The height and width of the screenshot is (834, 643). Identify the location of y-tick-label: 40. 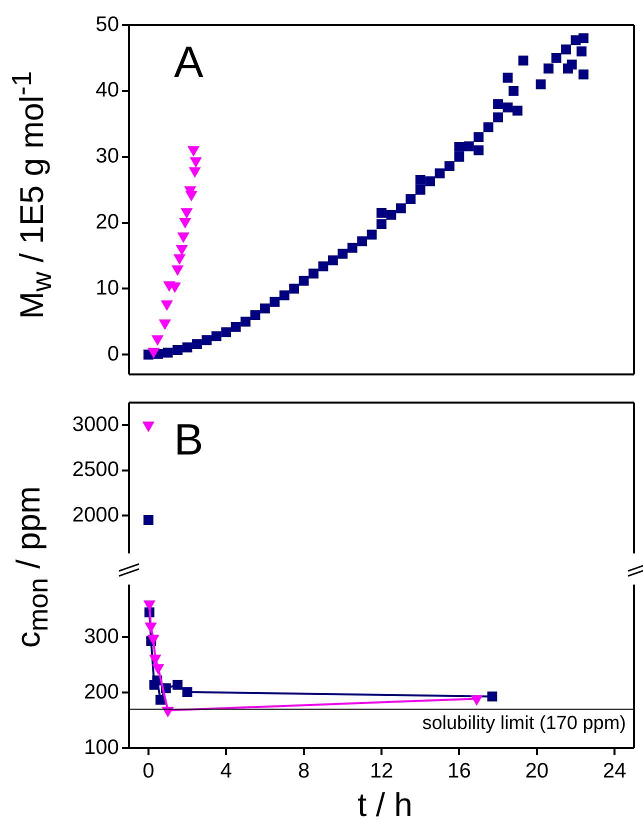
(107, 90).